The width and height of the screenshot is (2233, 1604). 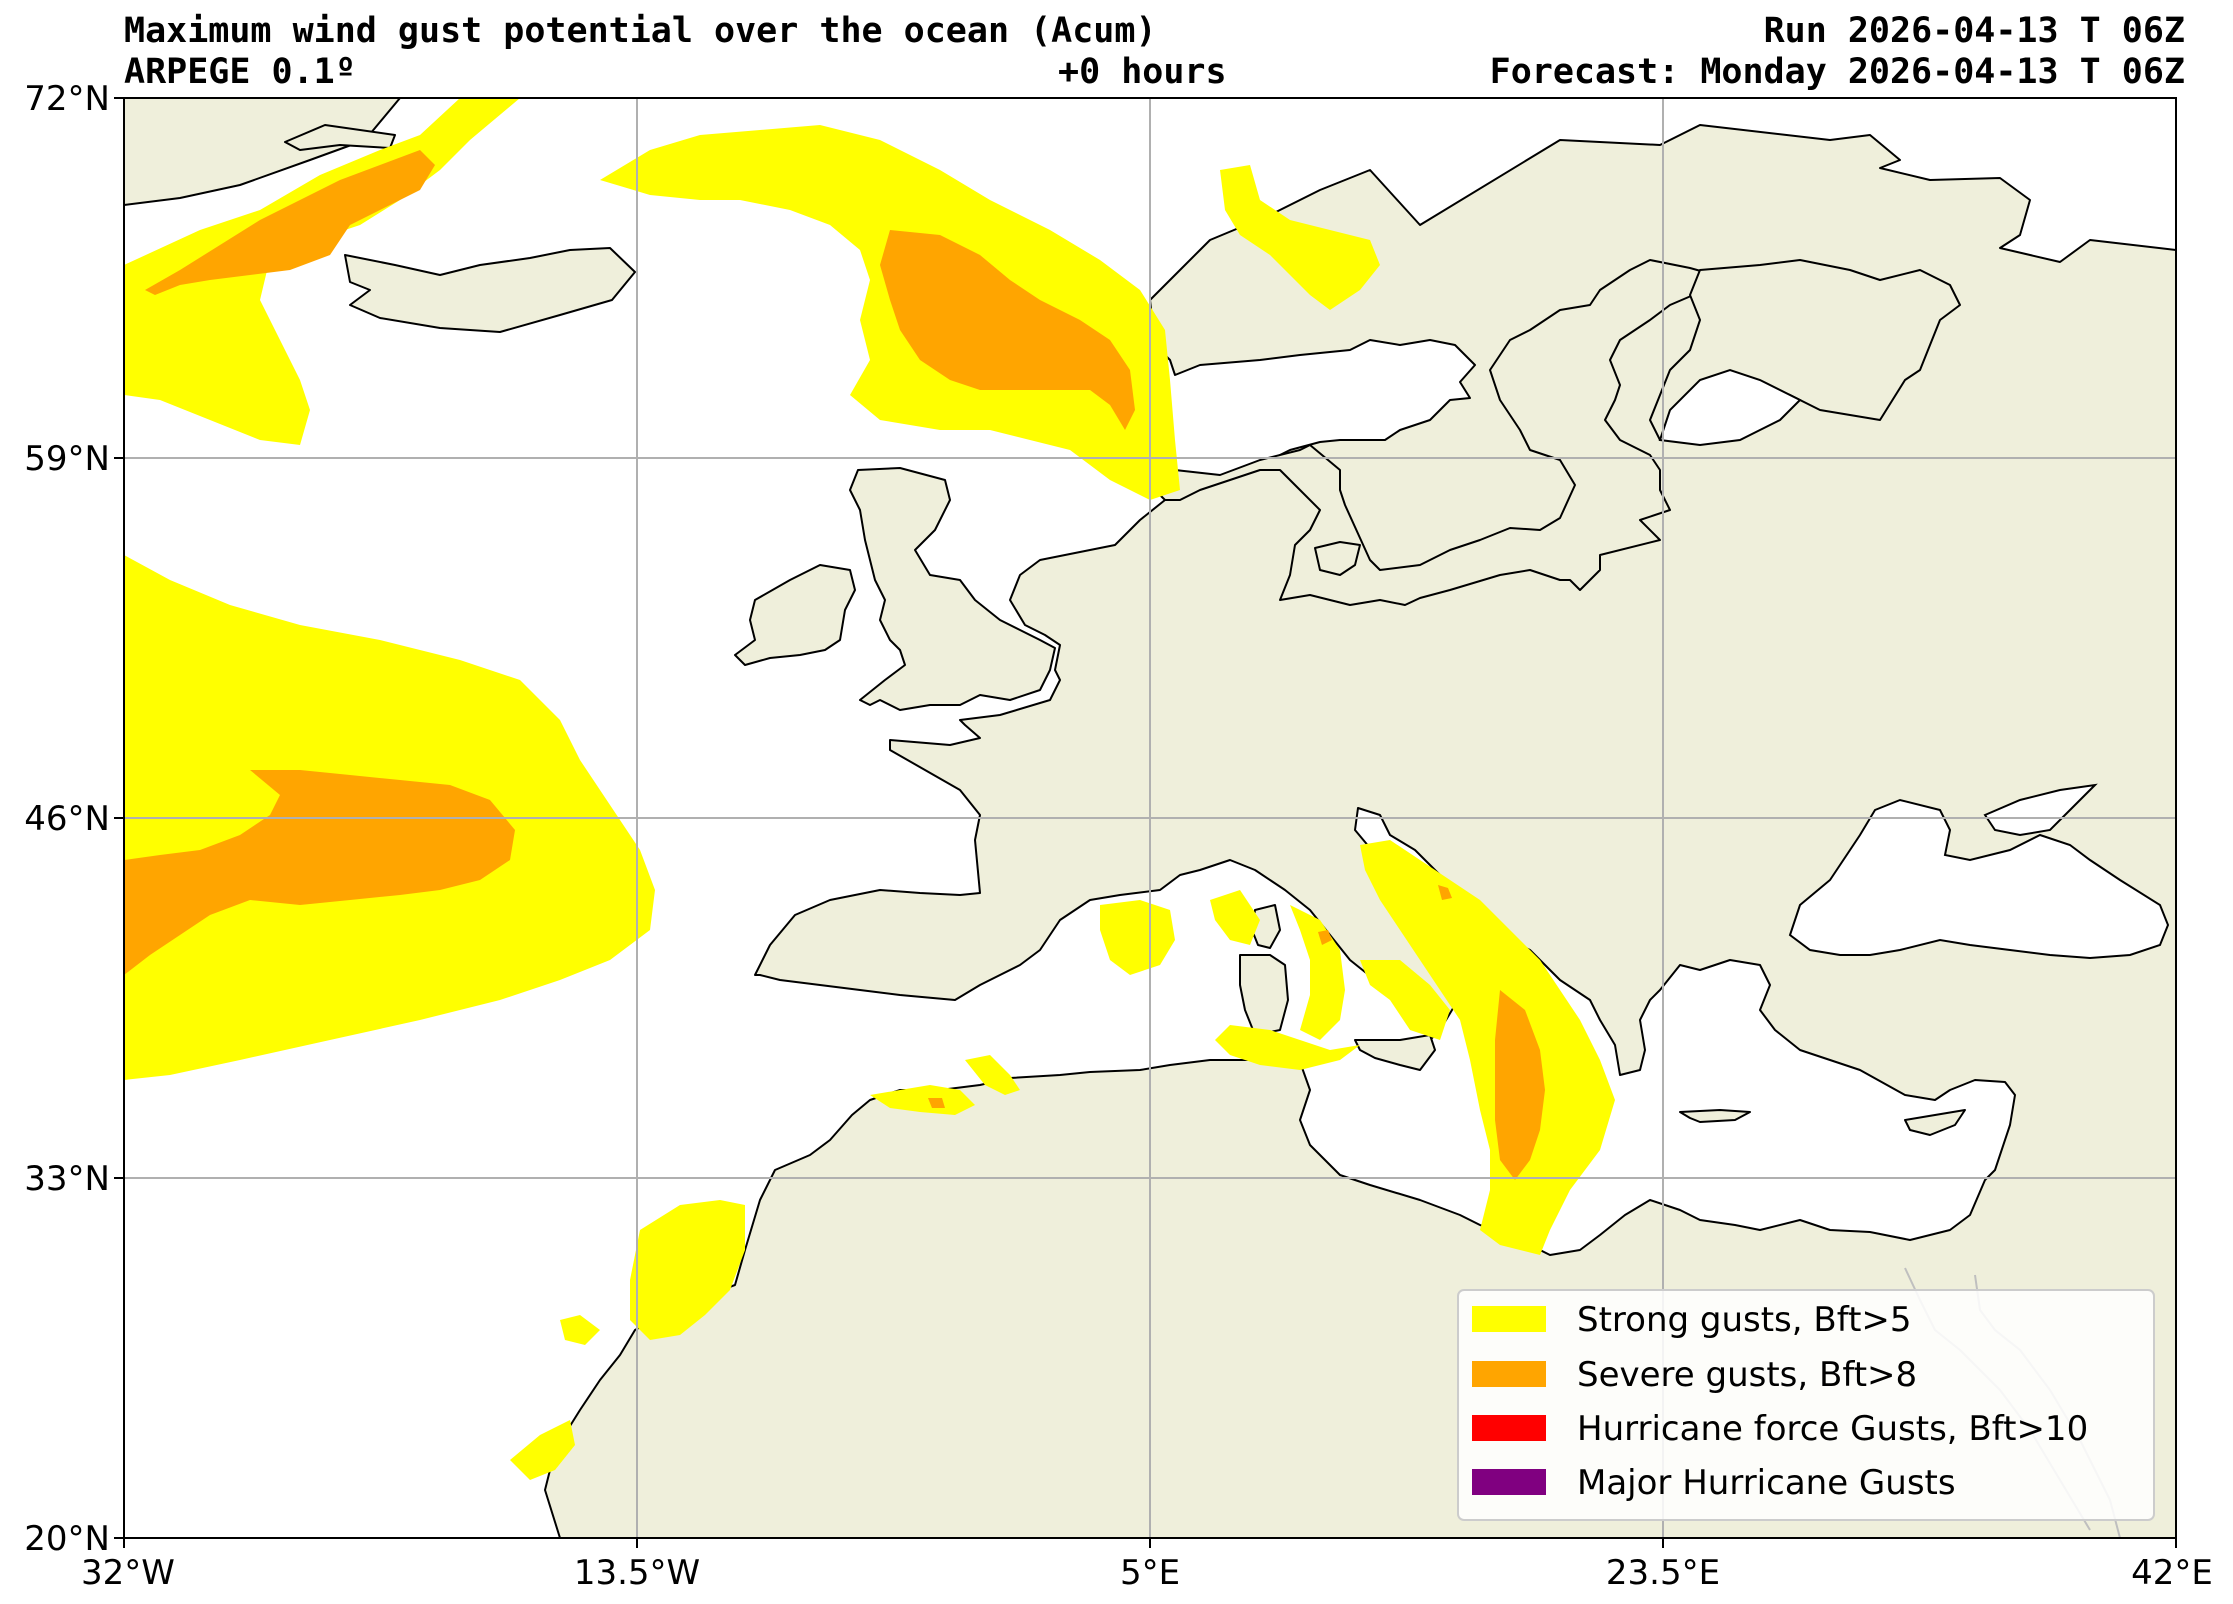 I want to click on black-sea, so click(x=1979, y=879).